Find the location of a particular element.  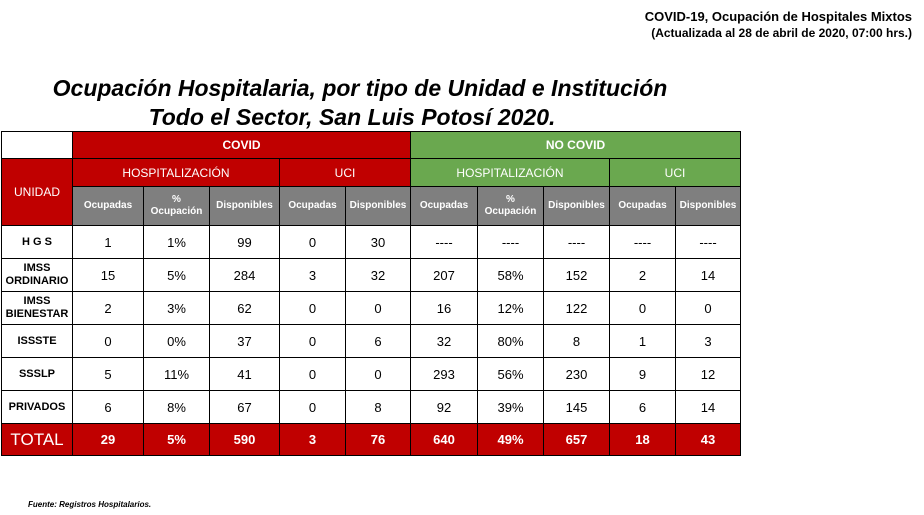

table-row: SSSLP 5 11% 41 0 0 293 56% 230 9 12 is located at coordinates (371, 374).